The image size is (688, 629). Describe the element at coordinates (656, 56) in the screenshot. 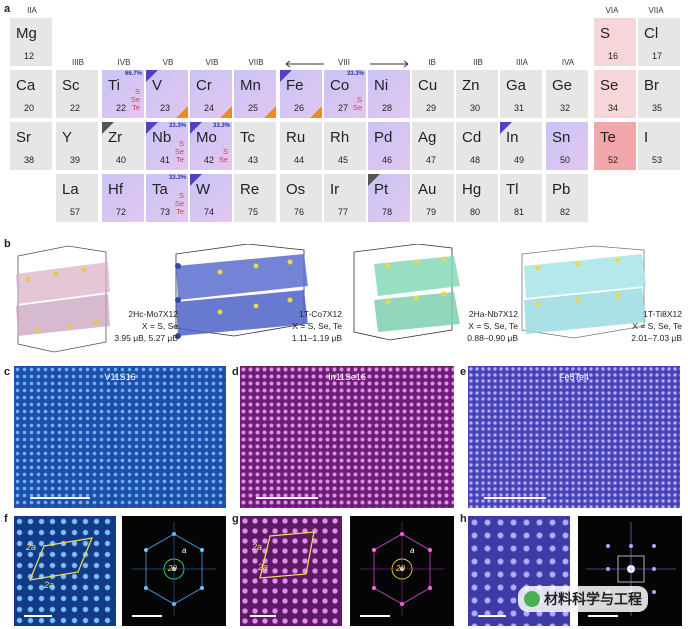

I see `atomic-number: 17` at that location.